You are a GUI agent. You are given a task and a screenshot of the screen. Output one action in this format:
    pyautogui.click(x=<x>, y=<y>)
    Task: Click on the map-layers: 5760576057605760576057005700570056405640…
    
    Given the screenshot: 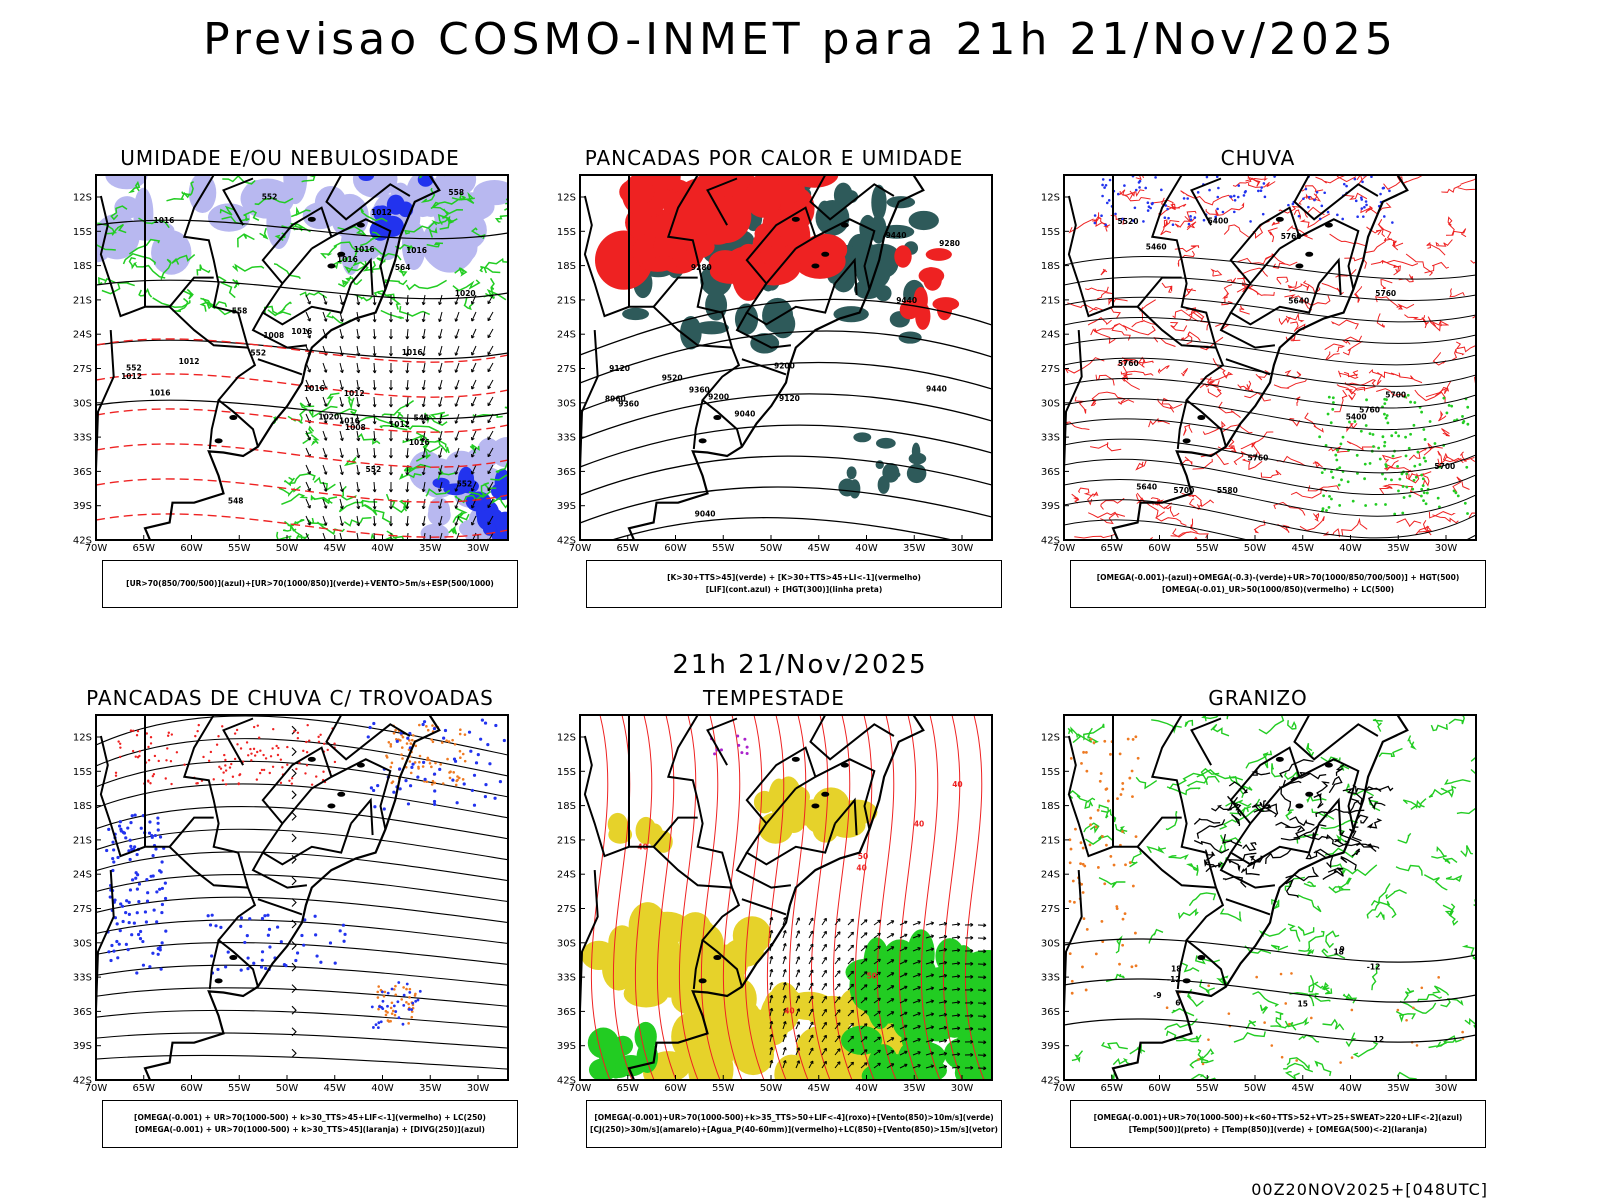 What is the action you would take?
    pyautogui.click(x=1270, y=357)
    